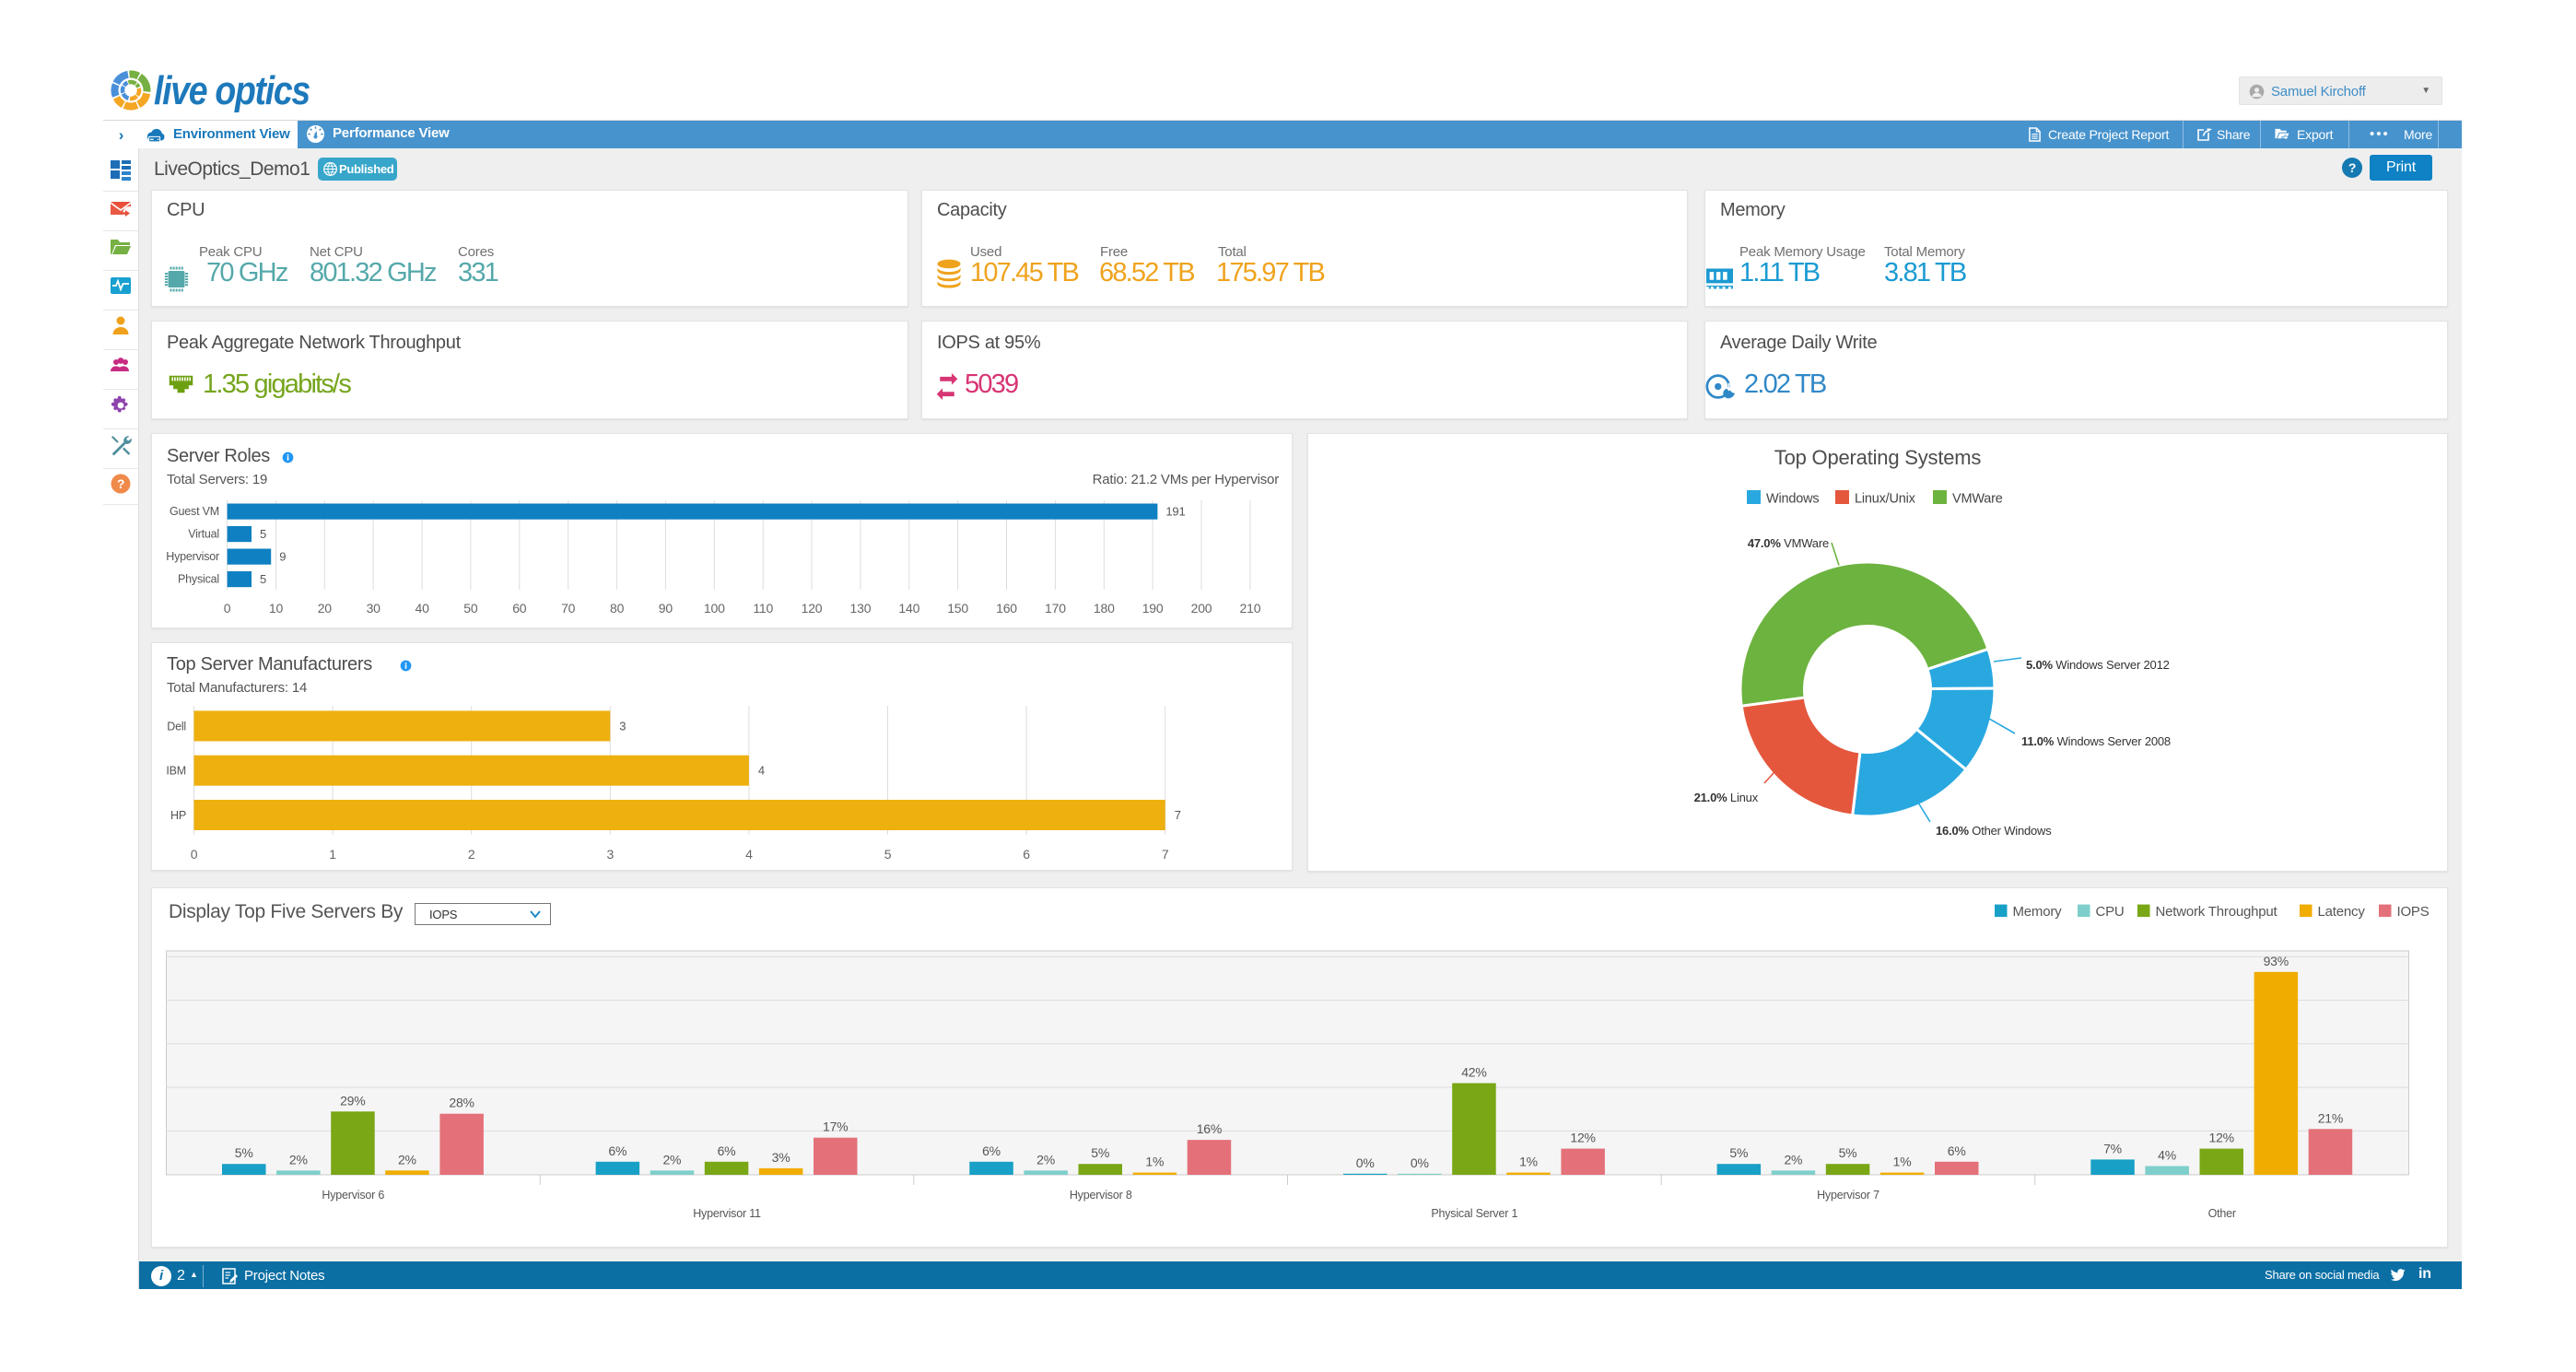 This screenshot has height=1372, width=2576. Describe the element at coordinates (2112, 1148) in the screenshot. I see `svg-text: 7%` at that location.